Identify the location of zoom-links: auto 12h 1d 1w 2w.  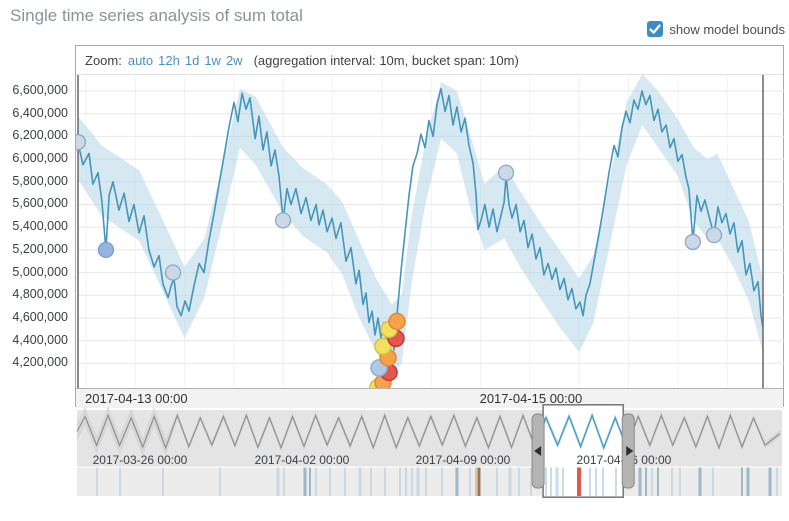
(188, 60).